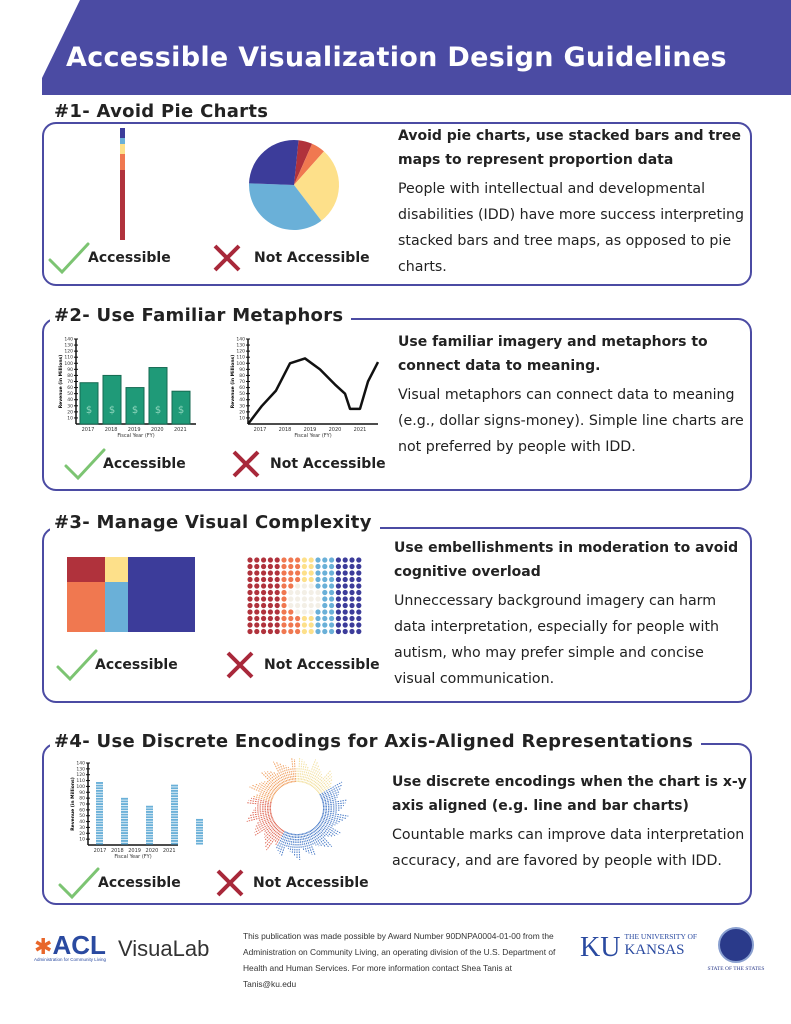 This screenshot has width=791, height=1024. Describe the element at coordinates (260, 430) in the screenshot. I see `x-tick-label: 2017` at that location.